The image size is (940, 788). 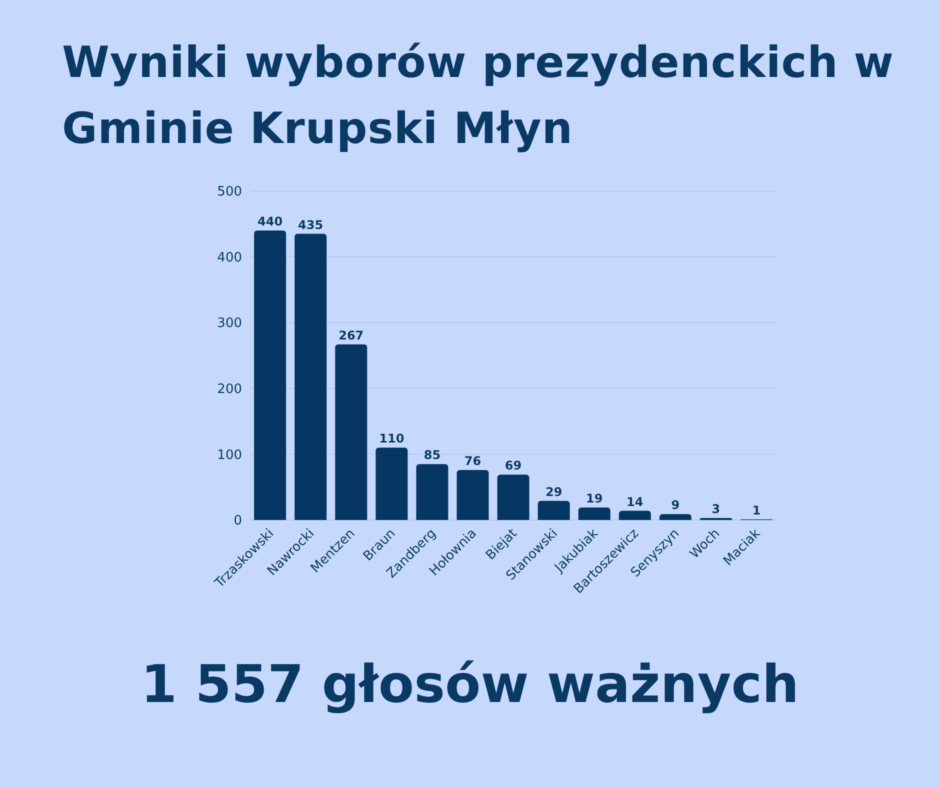 I want to click on data-label: 85, so click(x=432, y=455).